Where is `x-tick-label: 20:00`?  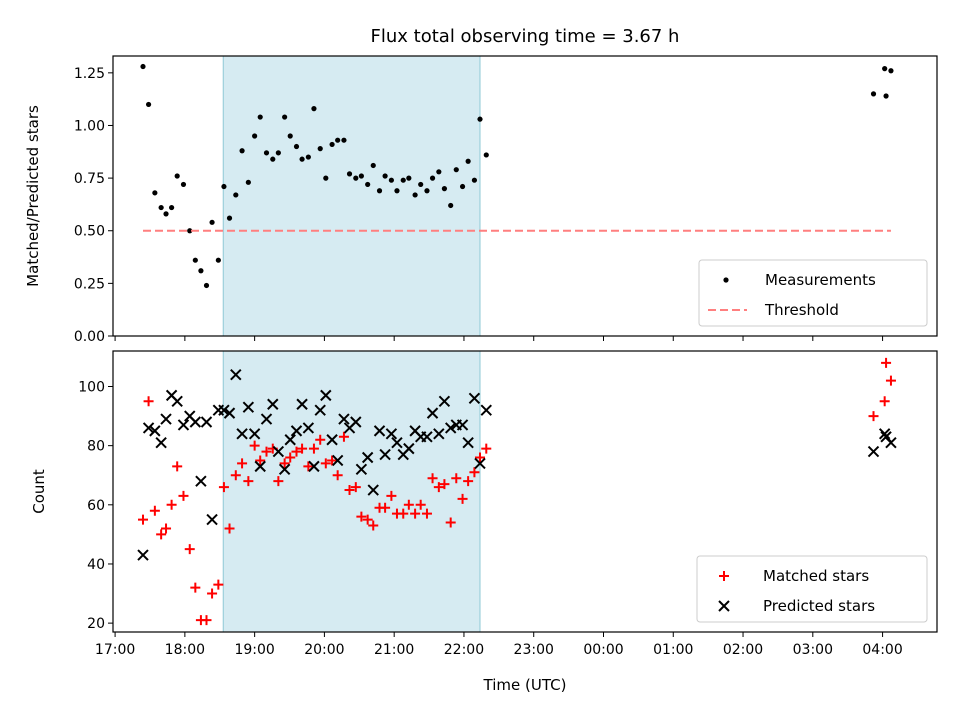 x-tick-label: 20:00 is located at coordinates (324, 650).